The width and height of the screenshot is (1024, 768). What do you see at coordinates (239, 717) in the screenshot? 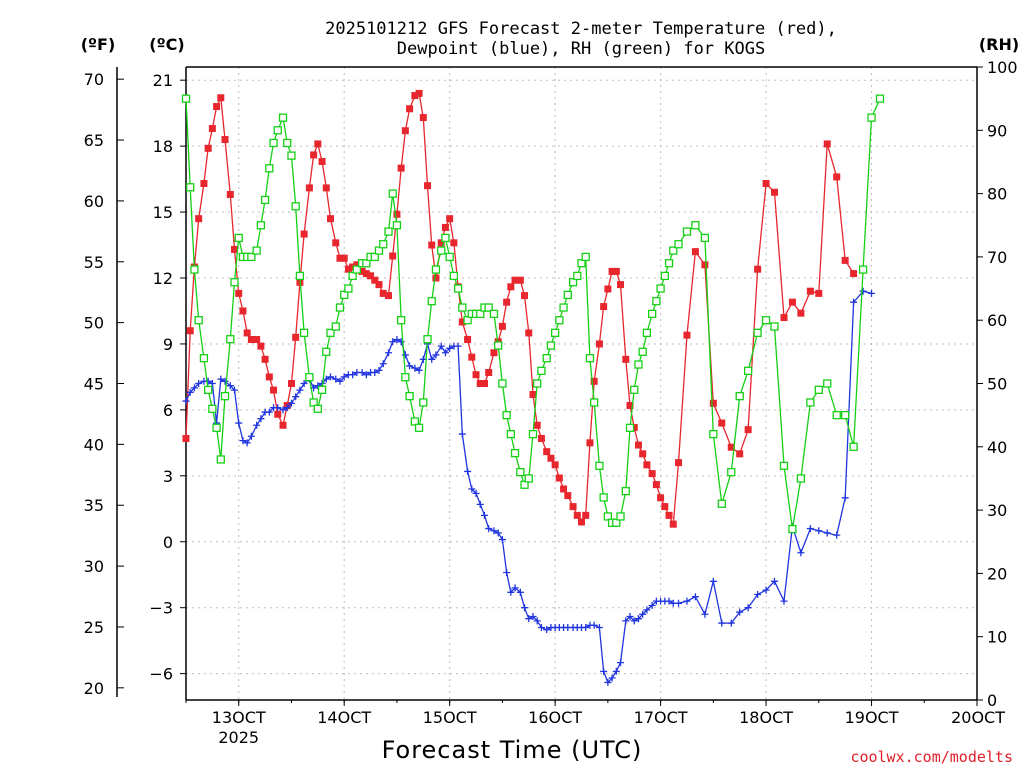
I see `time-tick-label: 13OCT` at bounding box center [239, 717].